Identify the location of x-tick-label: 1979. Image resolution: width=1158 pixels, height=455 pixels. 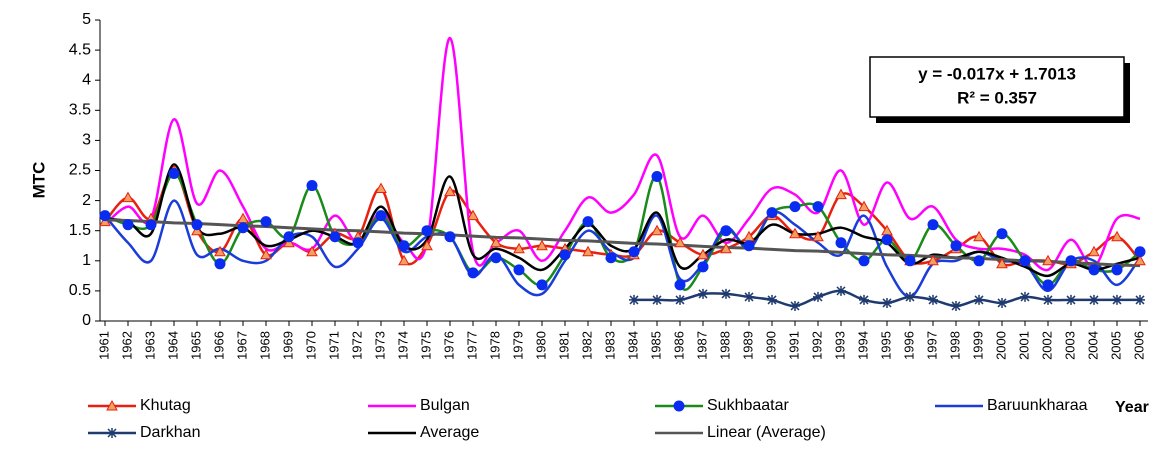
(517, 345).